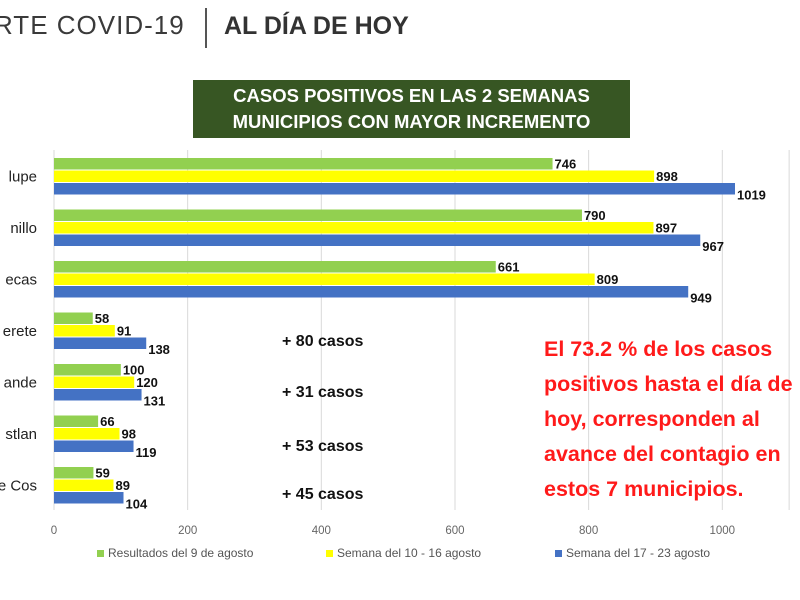  What do you see at coordinates (652, 419) in the screenshot?
I see `note-line-3: hoy, corresponden al` at bounding box center [652, 419].